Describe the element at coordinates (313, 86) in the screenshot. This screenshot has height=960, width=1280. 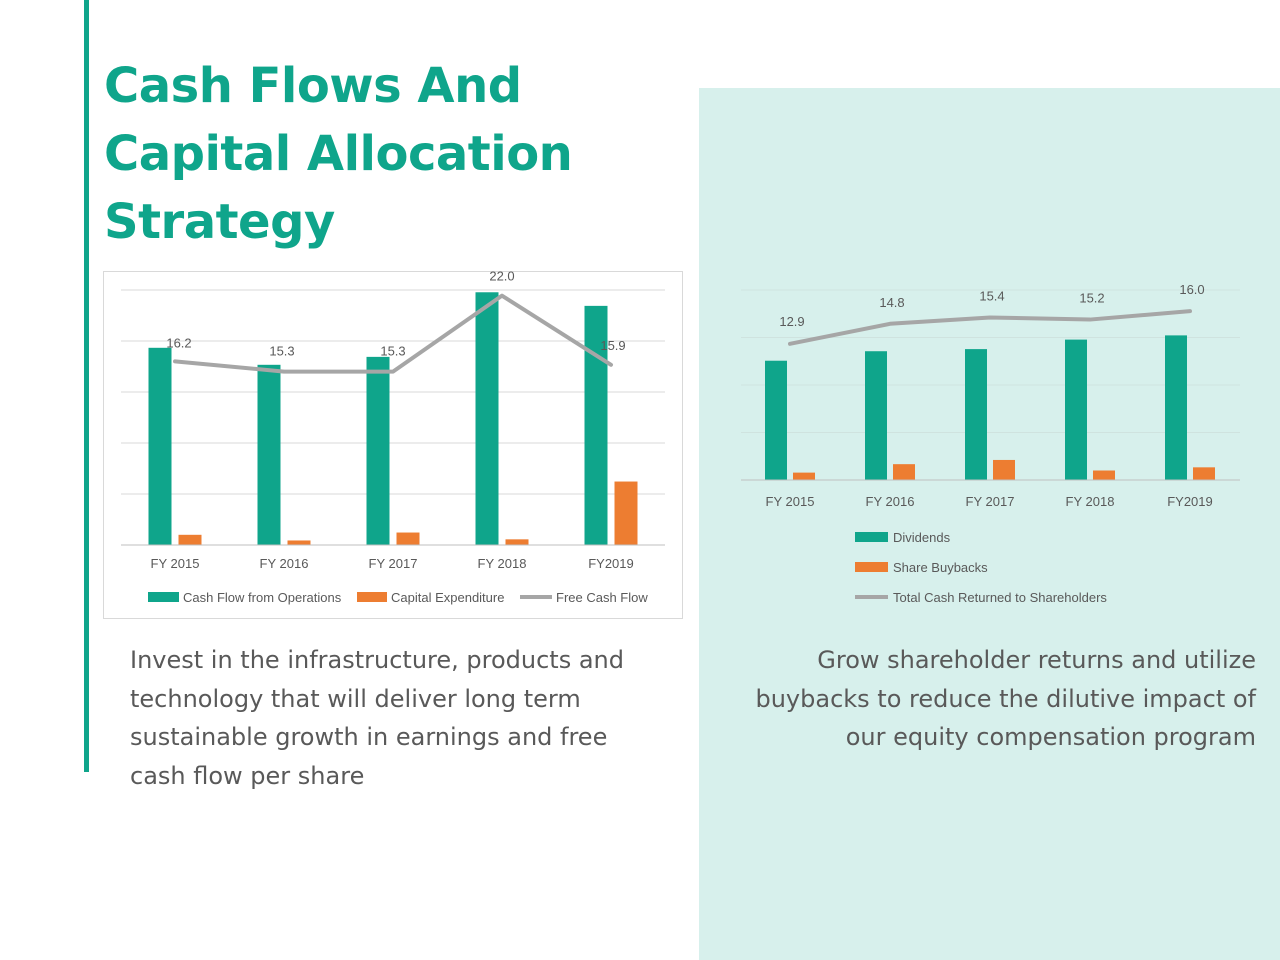
I see `slide-title-line: Cash Flows And` at that location.